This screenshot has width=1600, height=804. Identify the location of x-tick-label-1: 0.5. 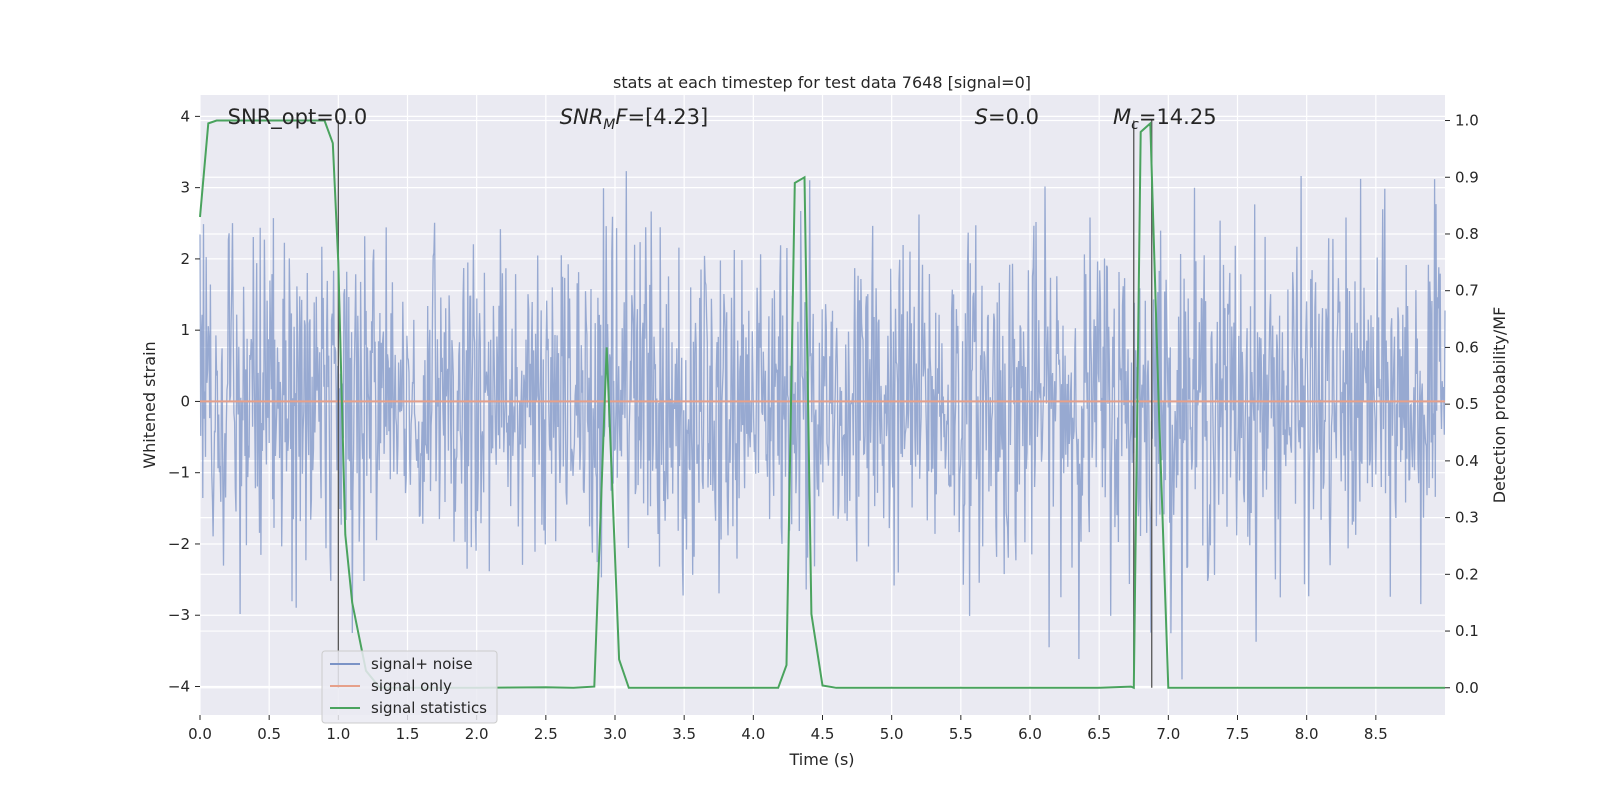
(269, 734).